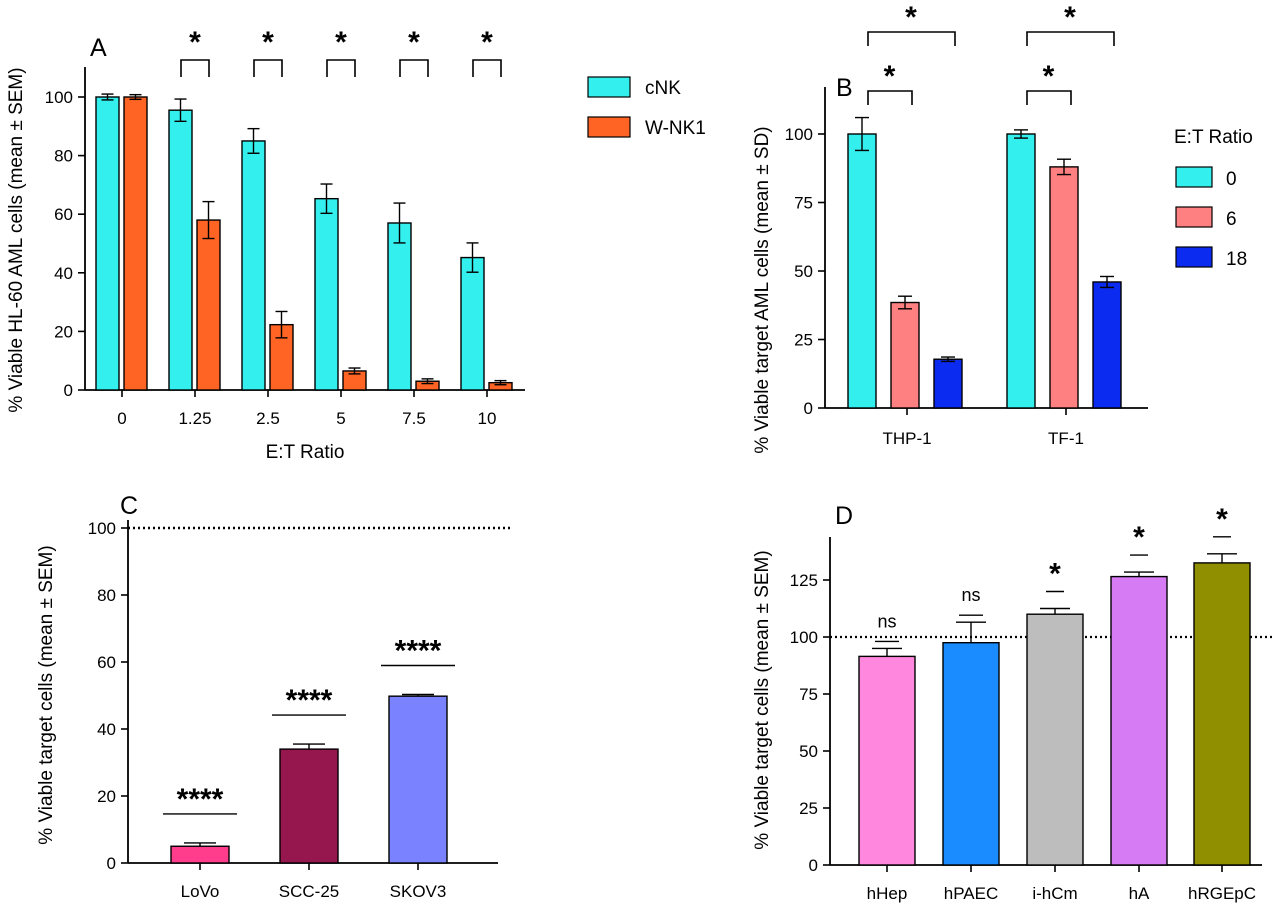 This screenshot has width=1280, height=908. Describe the element at coordinates (305, 452) in the screenshot. I see `x-axis-title: E:T Ratio` at that location.